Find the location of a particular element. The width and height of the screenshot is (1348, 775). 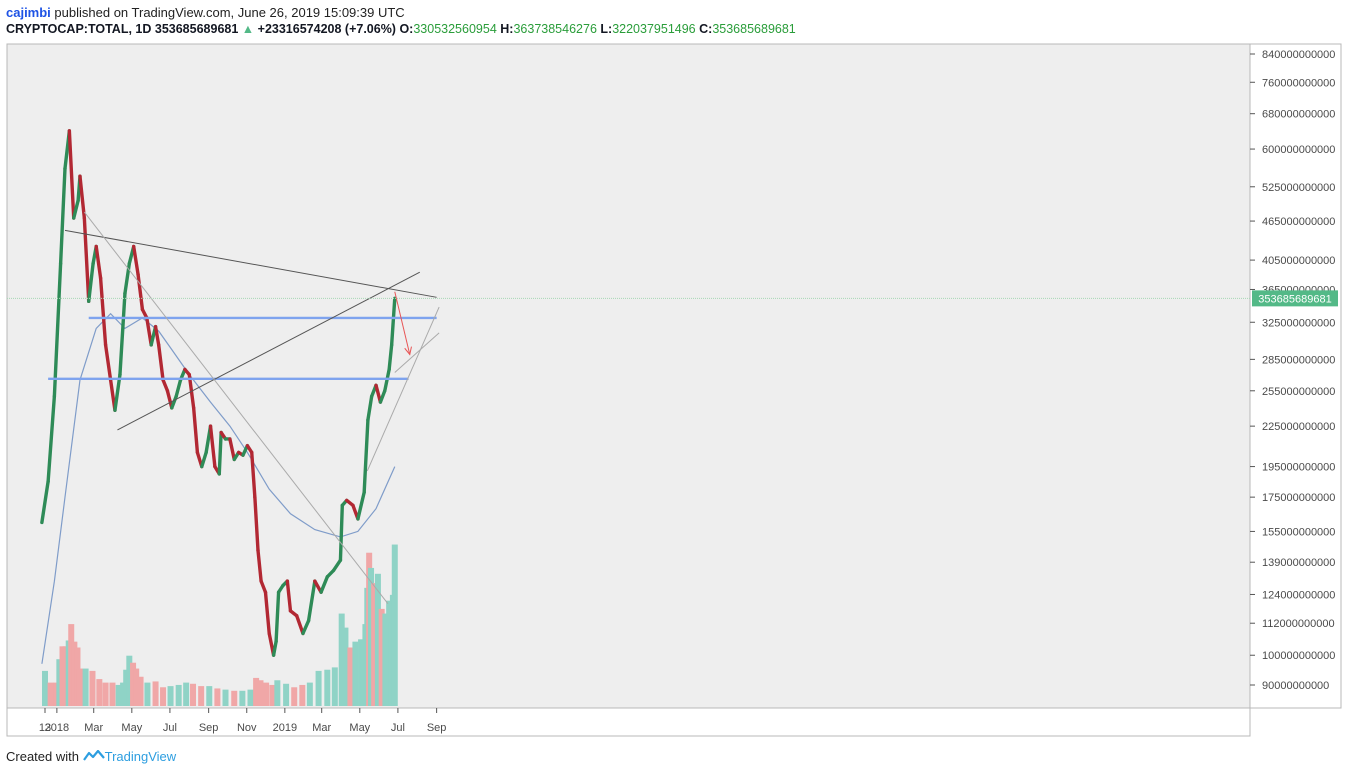

y-tick-label: 112000000000 is located at coordinates (1298, 624).